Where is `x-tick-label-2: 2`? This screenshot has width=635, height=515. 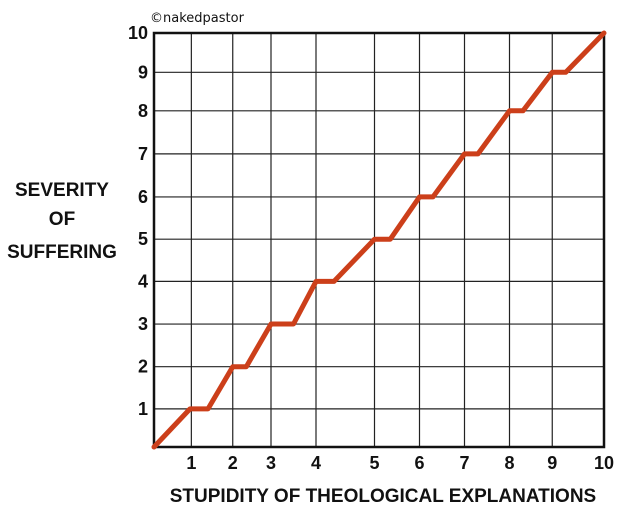
x-tick-label-2: 2 is located at coordinates (233, 463).